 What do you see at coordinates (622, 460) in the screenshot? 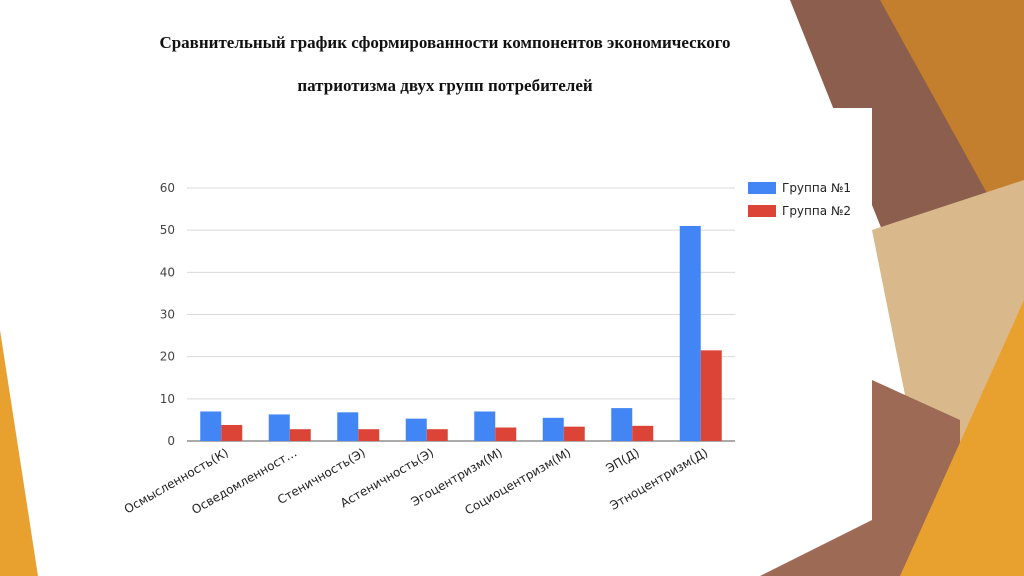
I see `x-tick-label: ЭП(Д)` at bounding box center [622, 460].